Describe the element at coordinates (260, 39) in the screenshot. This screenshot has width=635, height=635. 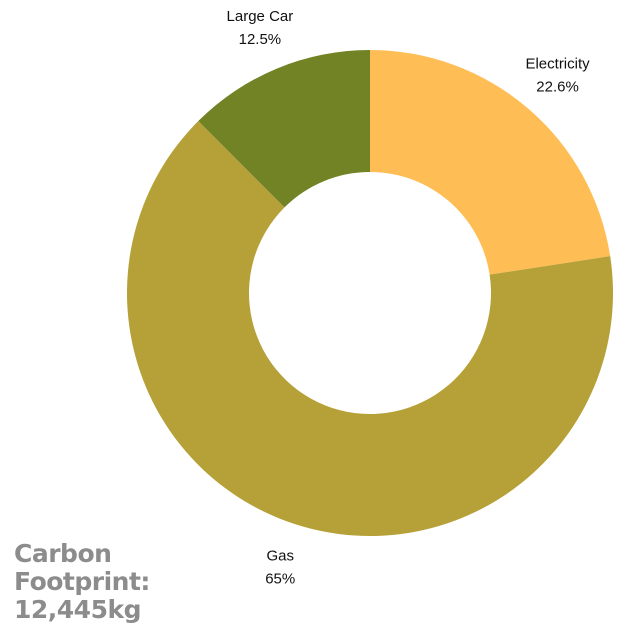
I see `slice-value-large-car: 12.5%` at that location.